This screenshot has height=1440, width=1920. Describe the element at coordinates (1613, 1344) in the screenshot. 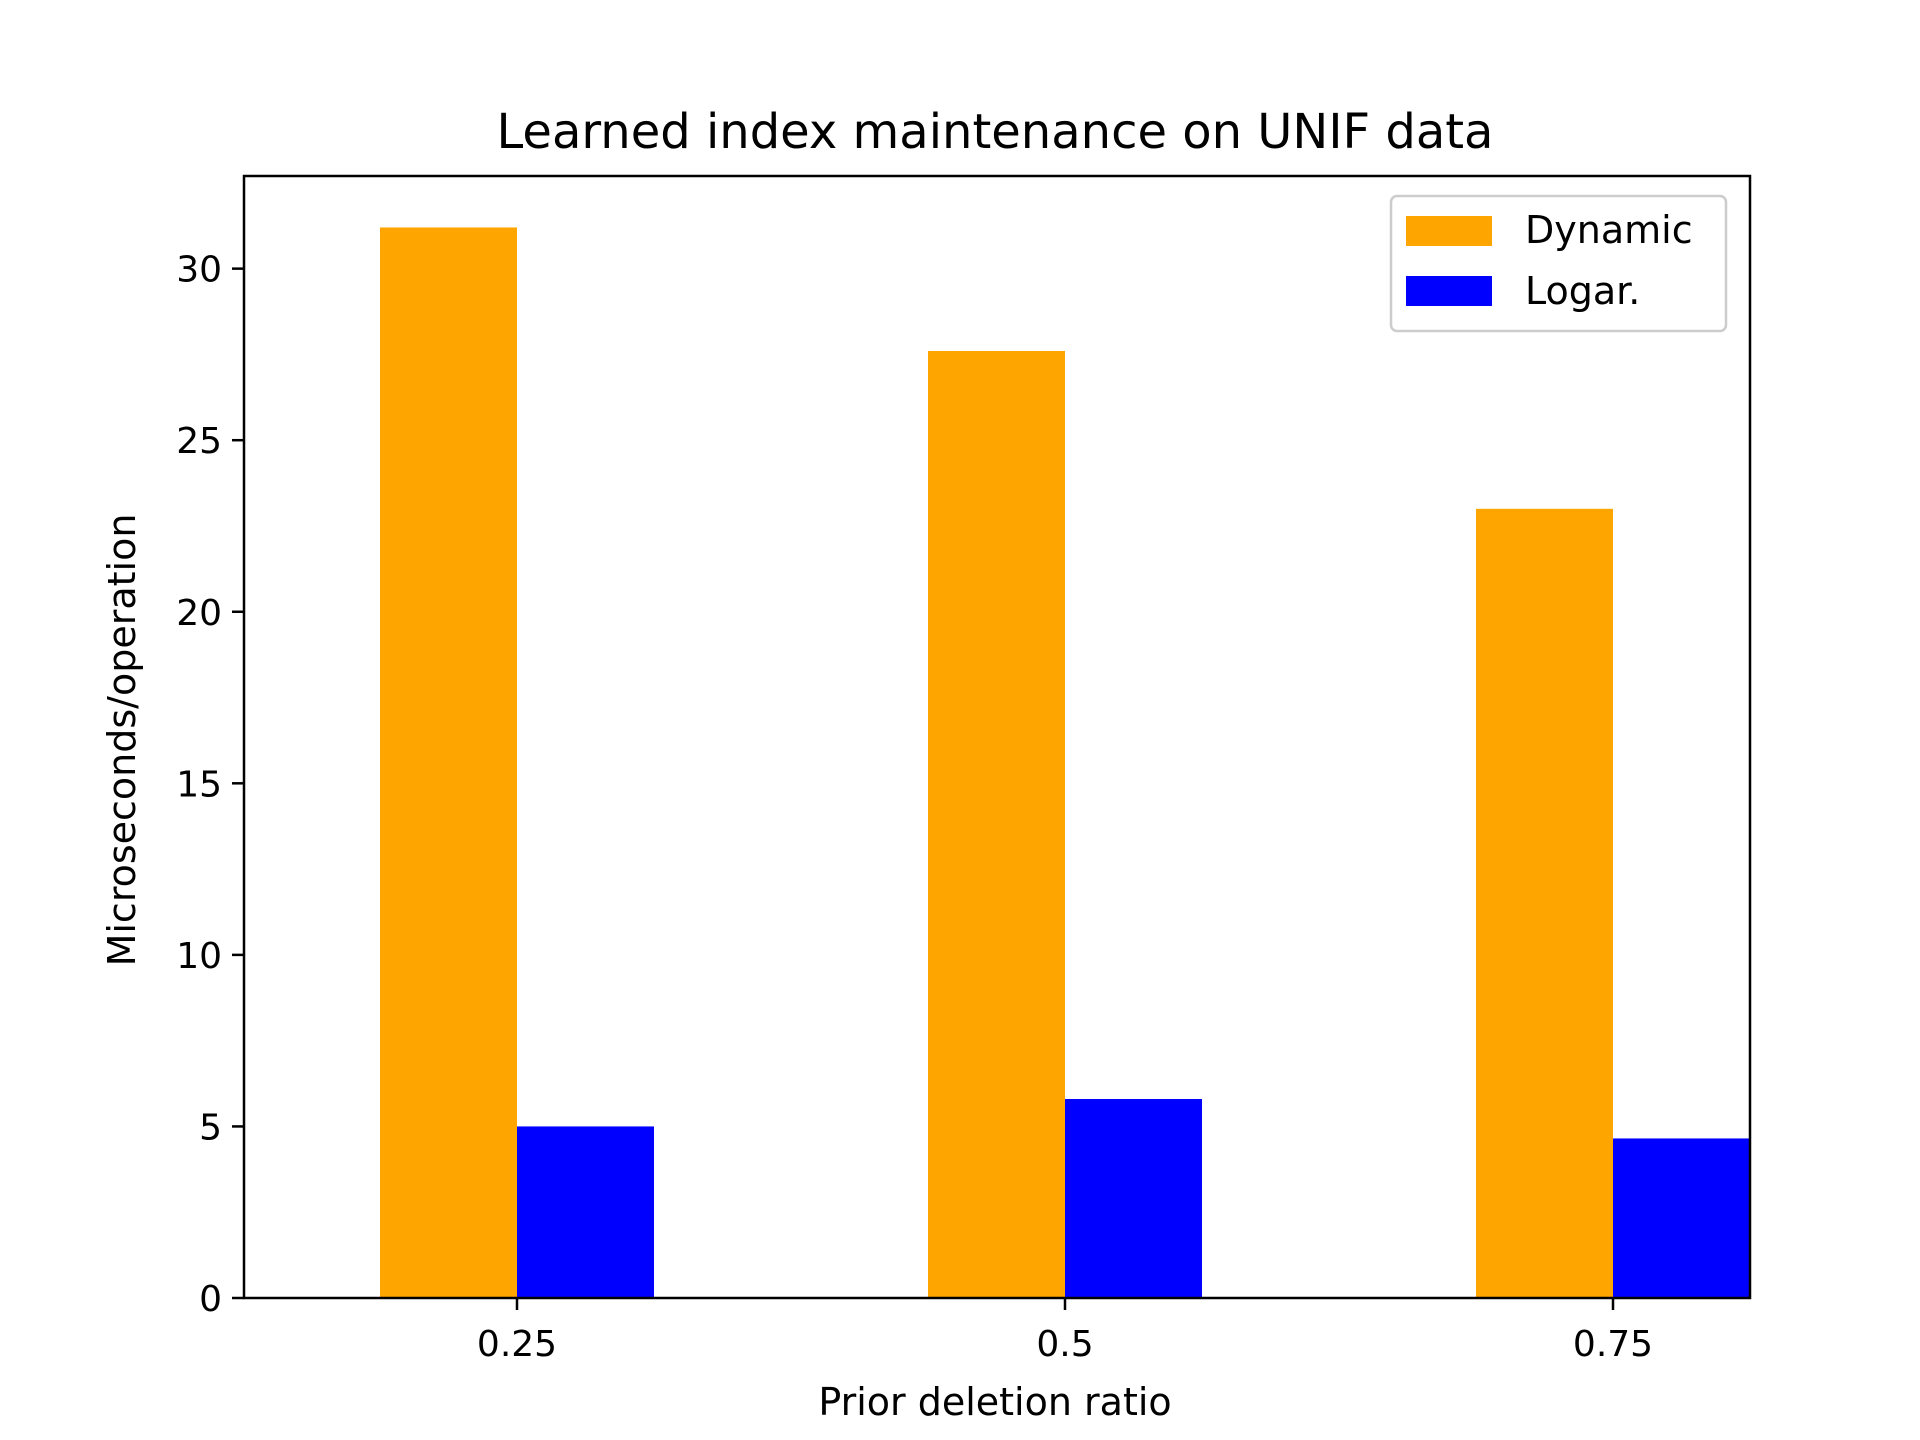

I see `x-tick-label: 0.75` at that location.